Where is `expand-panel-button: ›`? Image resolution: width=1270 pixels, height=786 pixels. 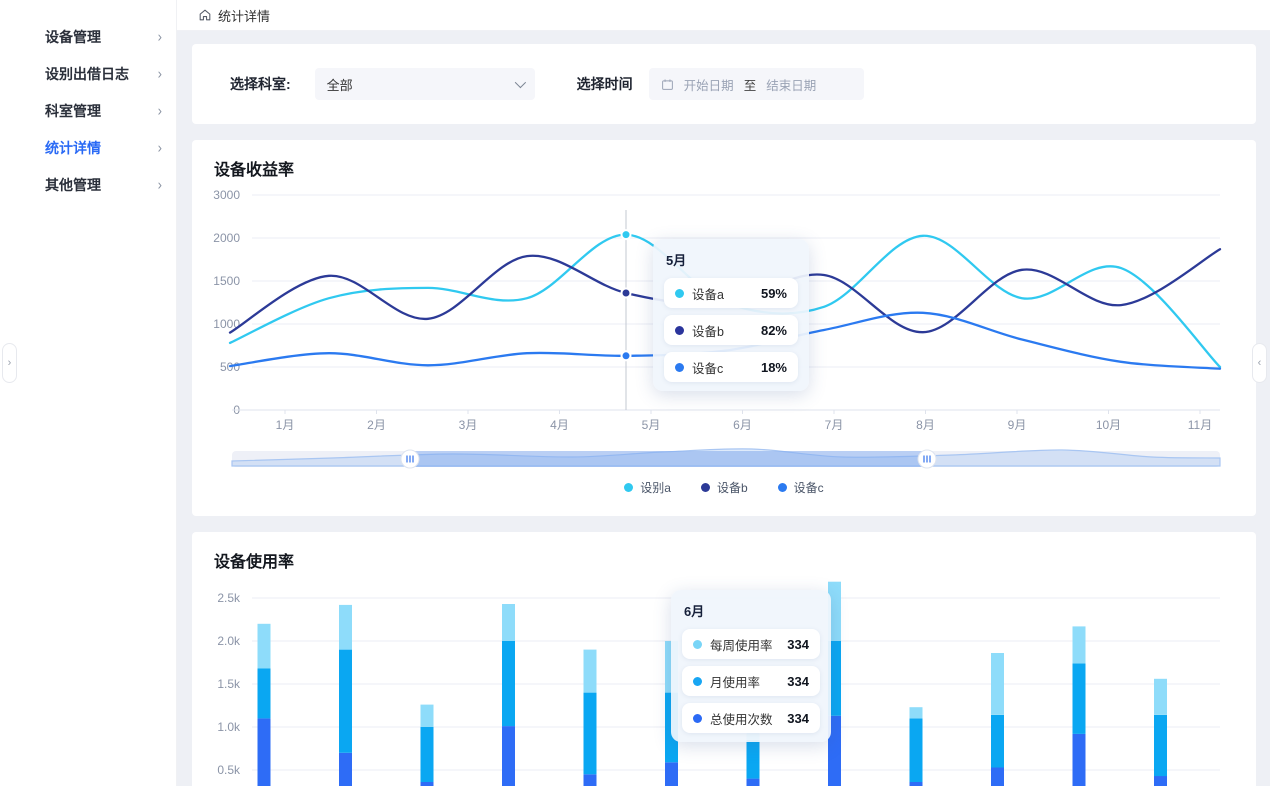
expand-panel-button: › is located at coordinates (9, 363).